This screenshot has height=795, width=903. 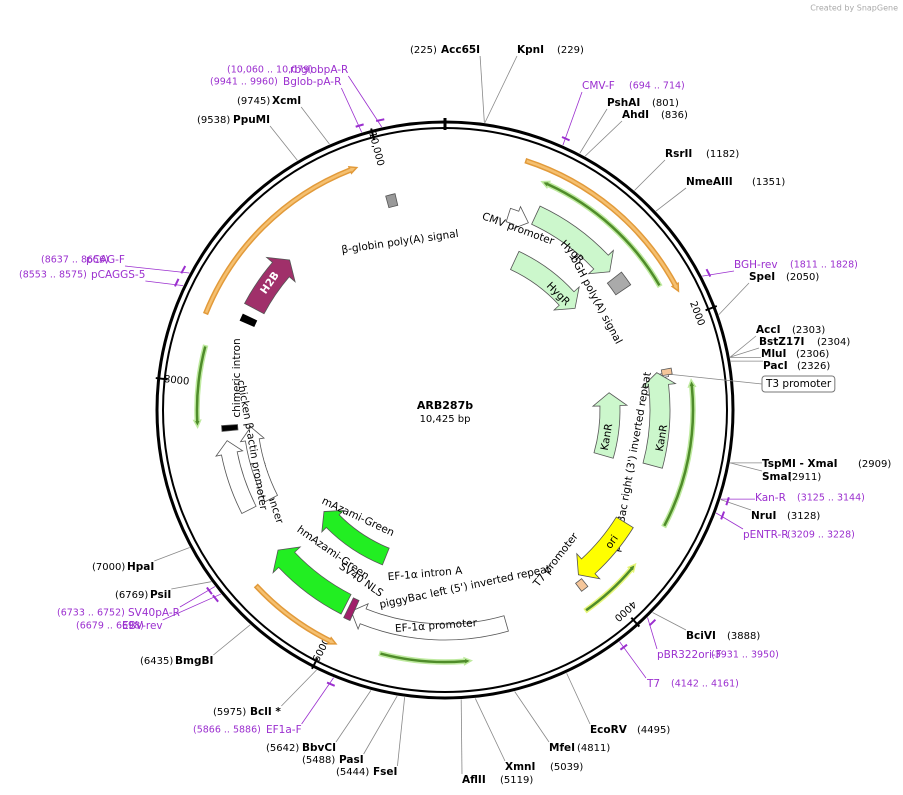 I want to click on tick-label: 10,000, so click(x=376, y=149).